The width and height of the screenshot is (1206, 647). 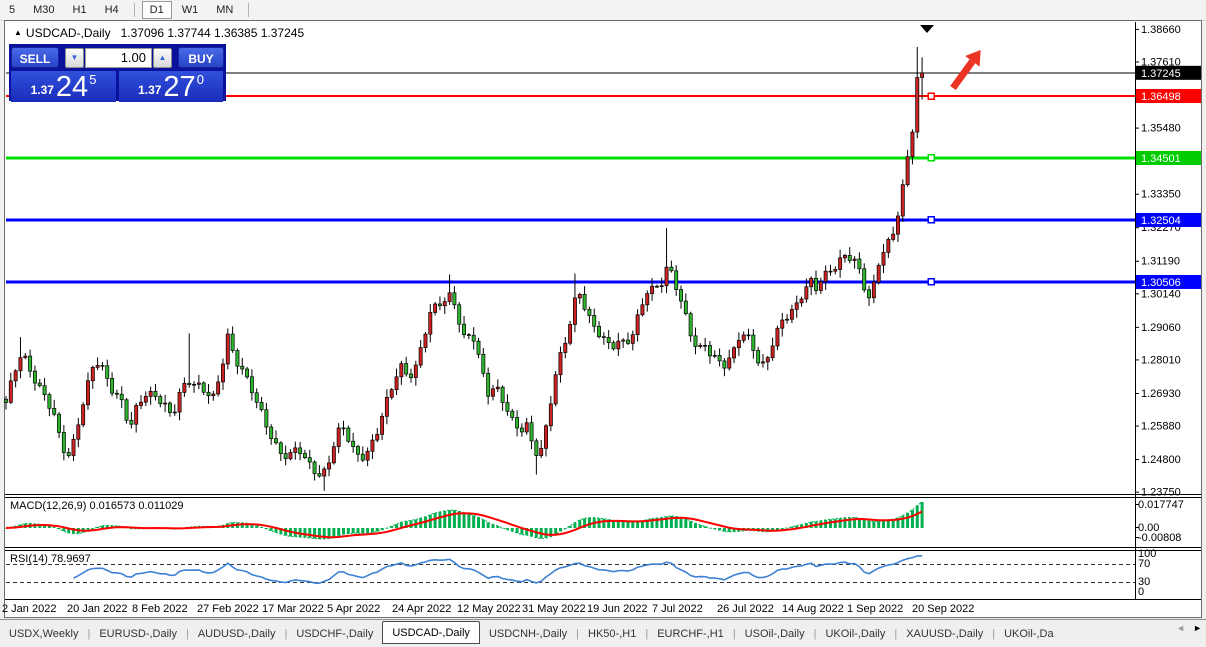 I want to click on timeframe-button-mn: MN, so click(x=225, y=10).